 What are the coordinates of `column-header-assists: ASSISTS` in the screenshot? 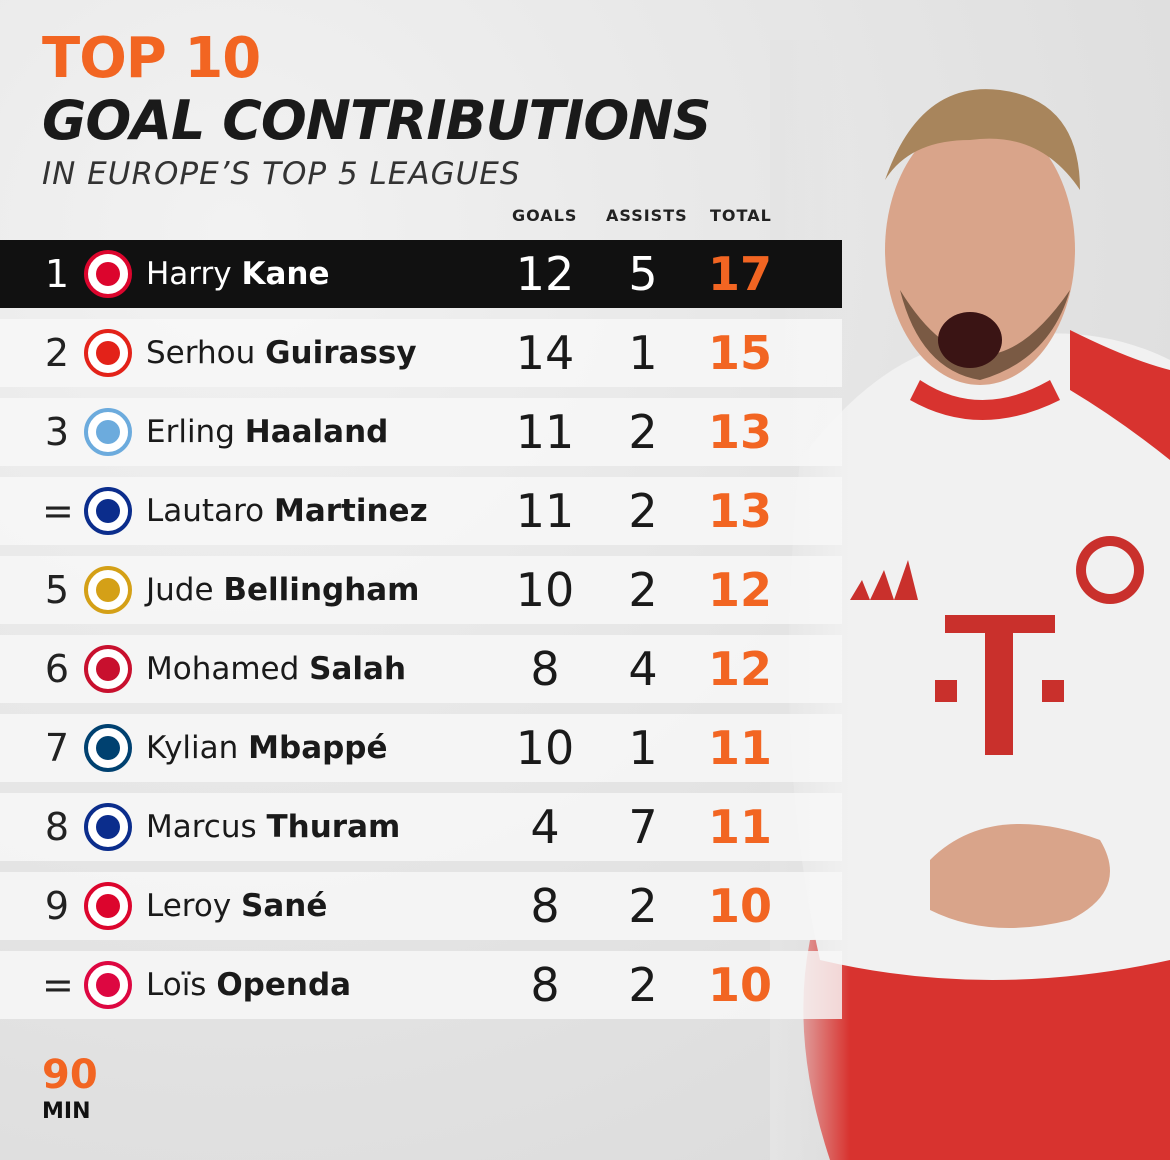 It's located at (647, 215).